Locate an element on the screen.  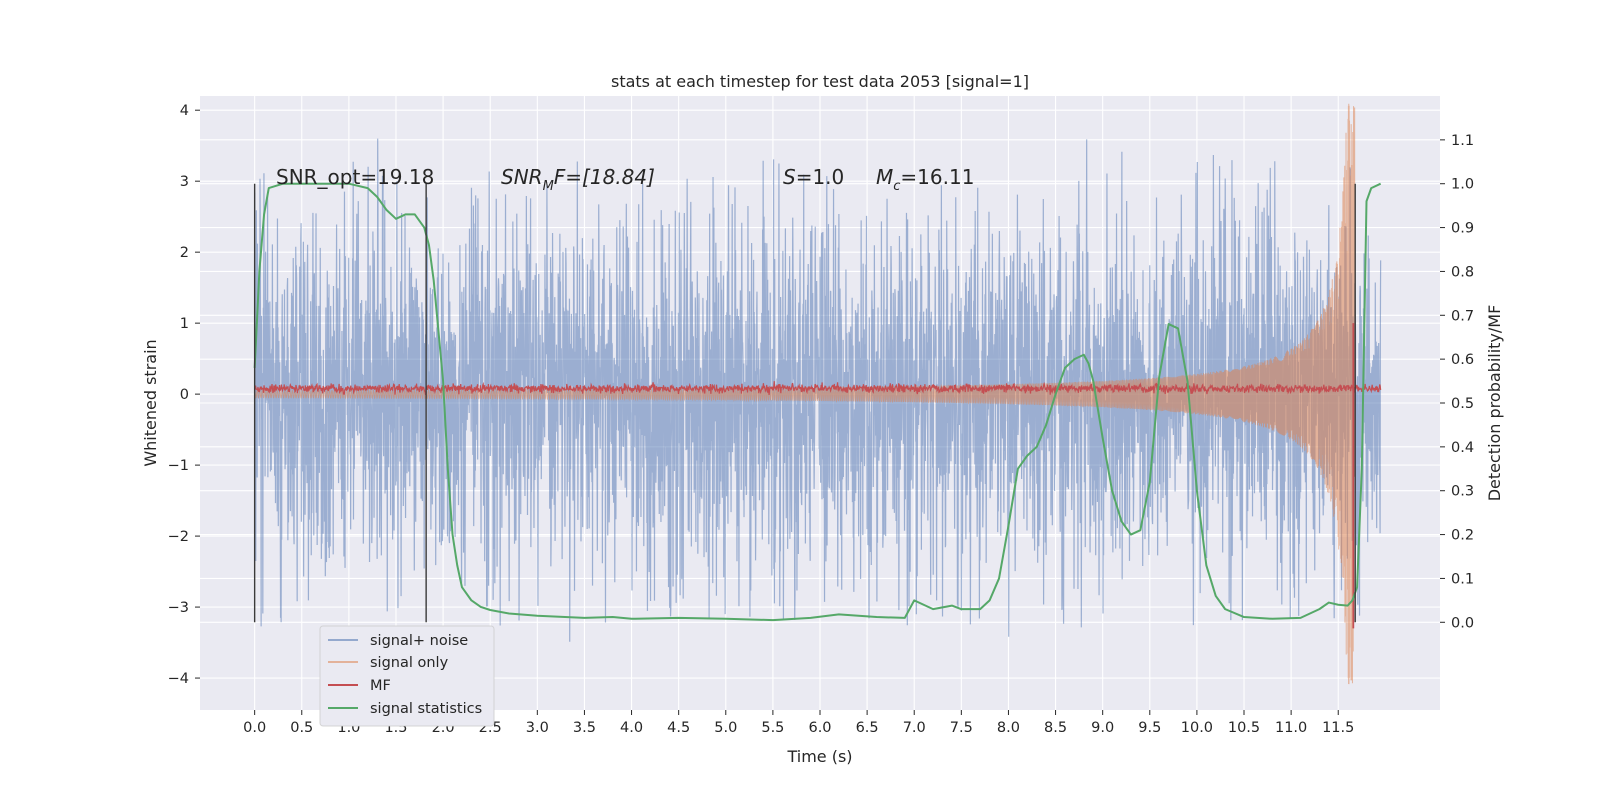
annotation-mc-main: M is located at coordinates (884, 177).